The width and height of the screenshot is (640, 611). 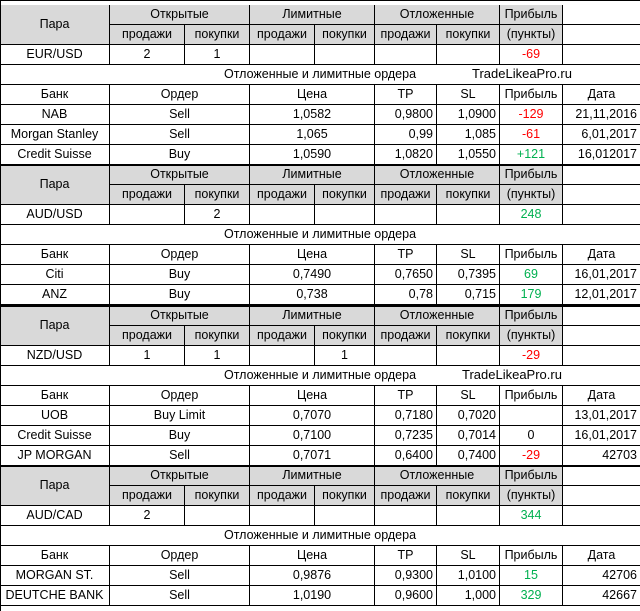 What do you see at coordinates (312, 436) in the screenshot?
I see `order-price: 0,7100` at bounding box center [312, 436].